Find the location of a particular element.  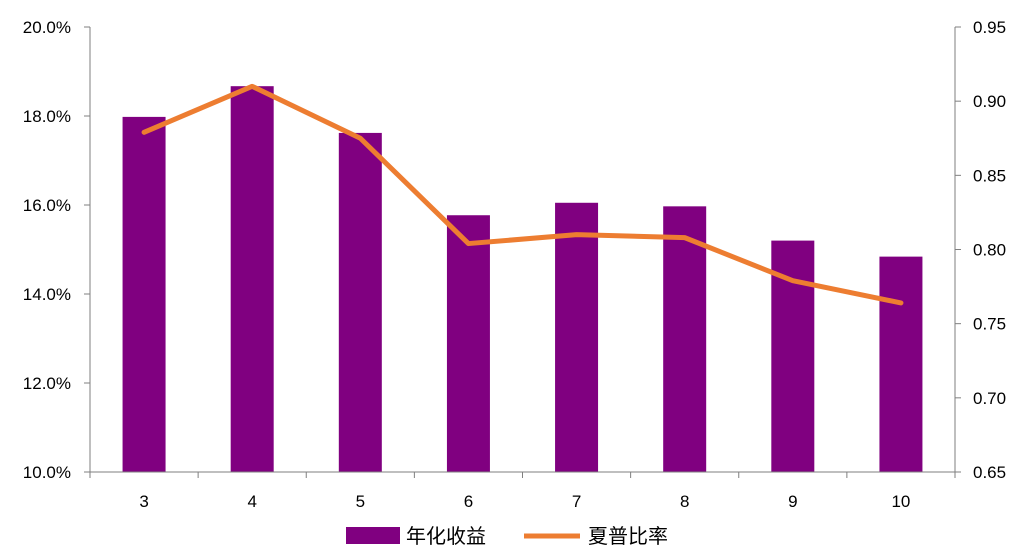

x-tick-label: 7 is located at coordinates (576, 501).